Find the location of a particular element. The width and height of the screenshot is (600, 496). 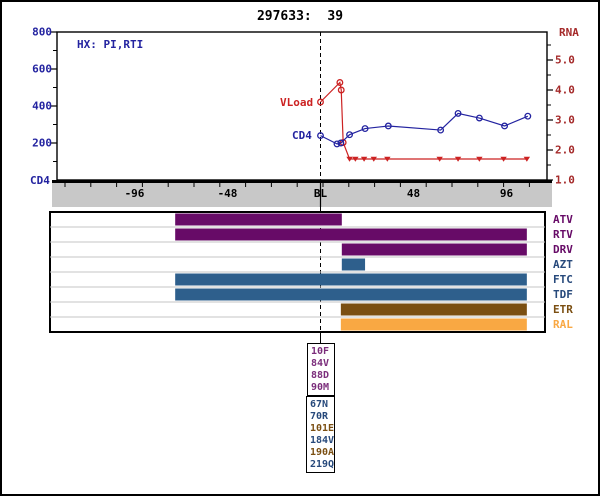

right-tick-5.0: 5.0 is located at coordinates (565, 60).